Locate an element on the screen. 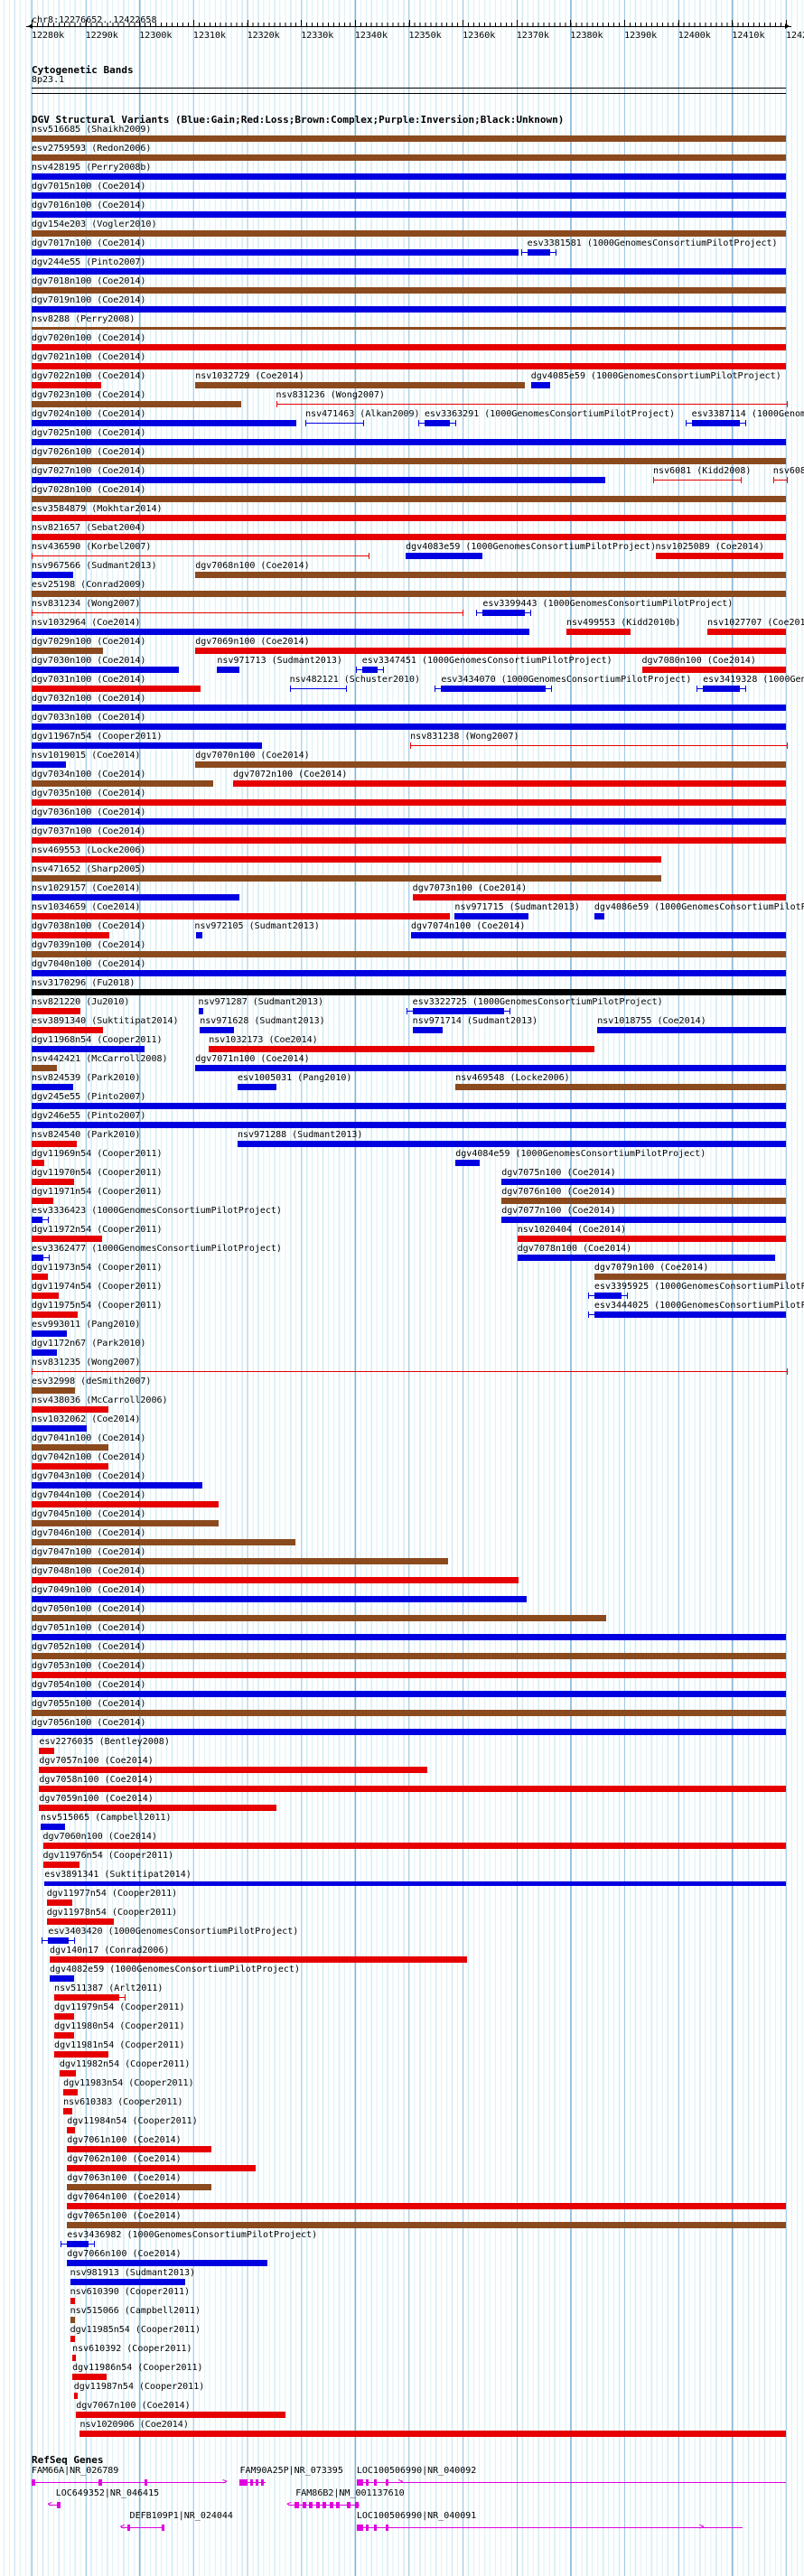  variant-label: dgv7020n100 (Coe2014) is located at coordinates (89, 338).